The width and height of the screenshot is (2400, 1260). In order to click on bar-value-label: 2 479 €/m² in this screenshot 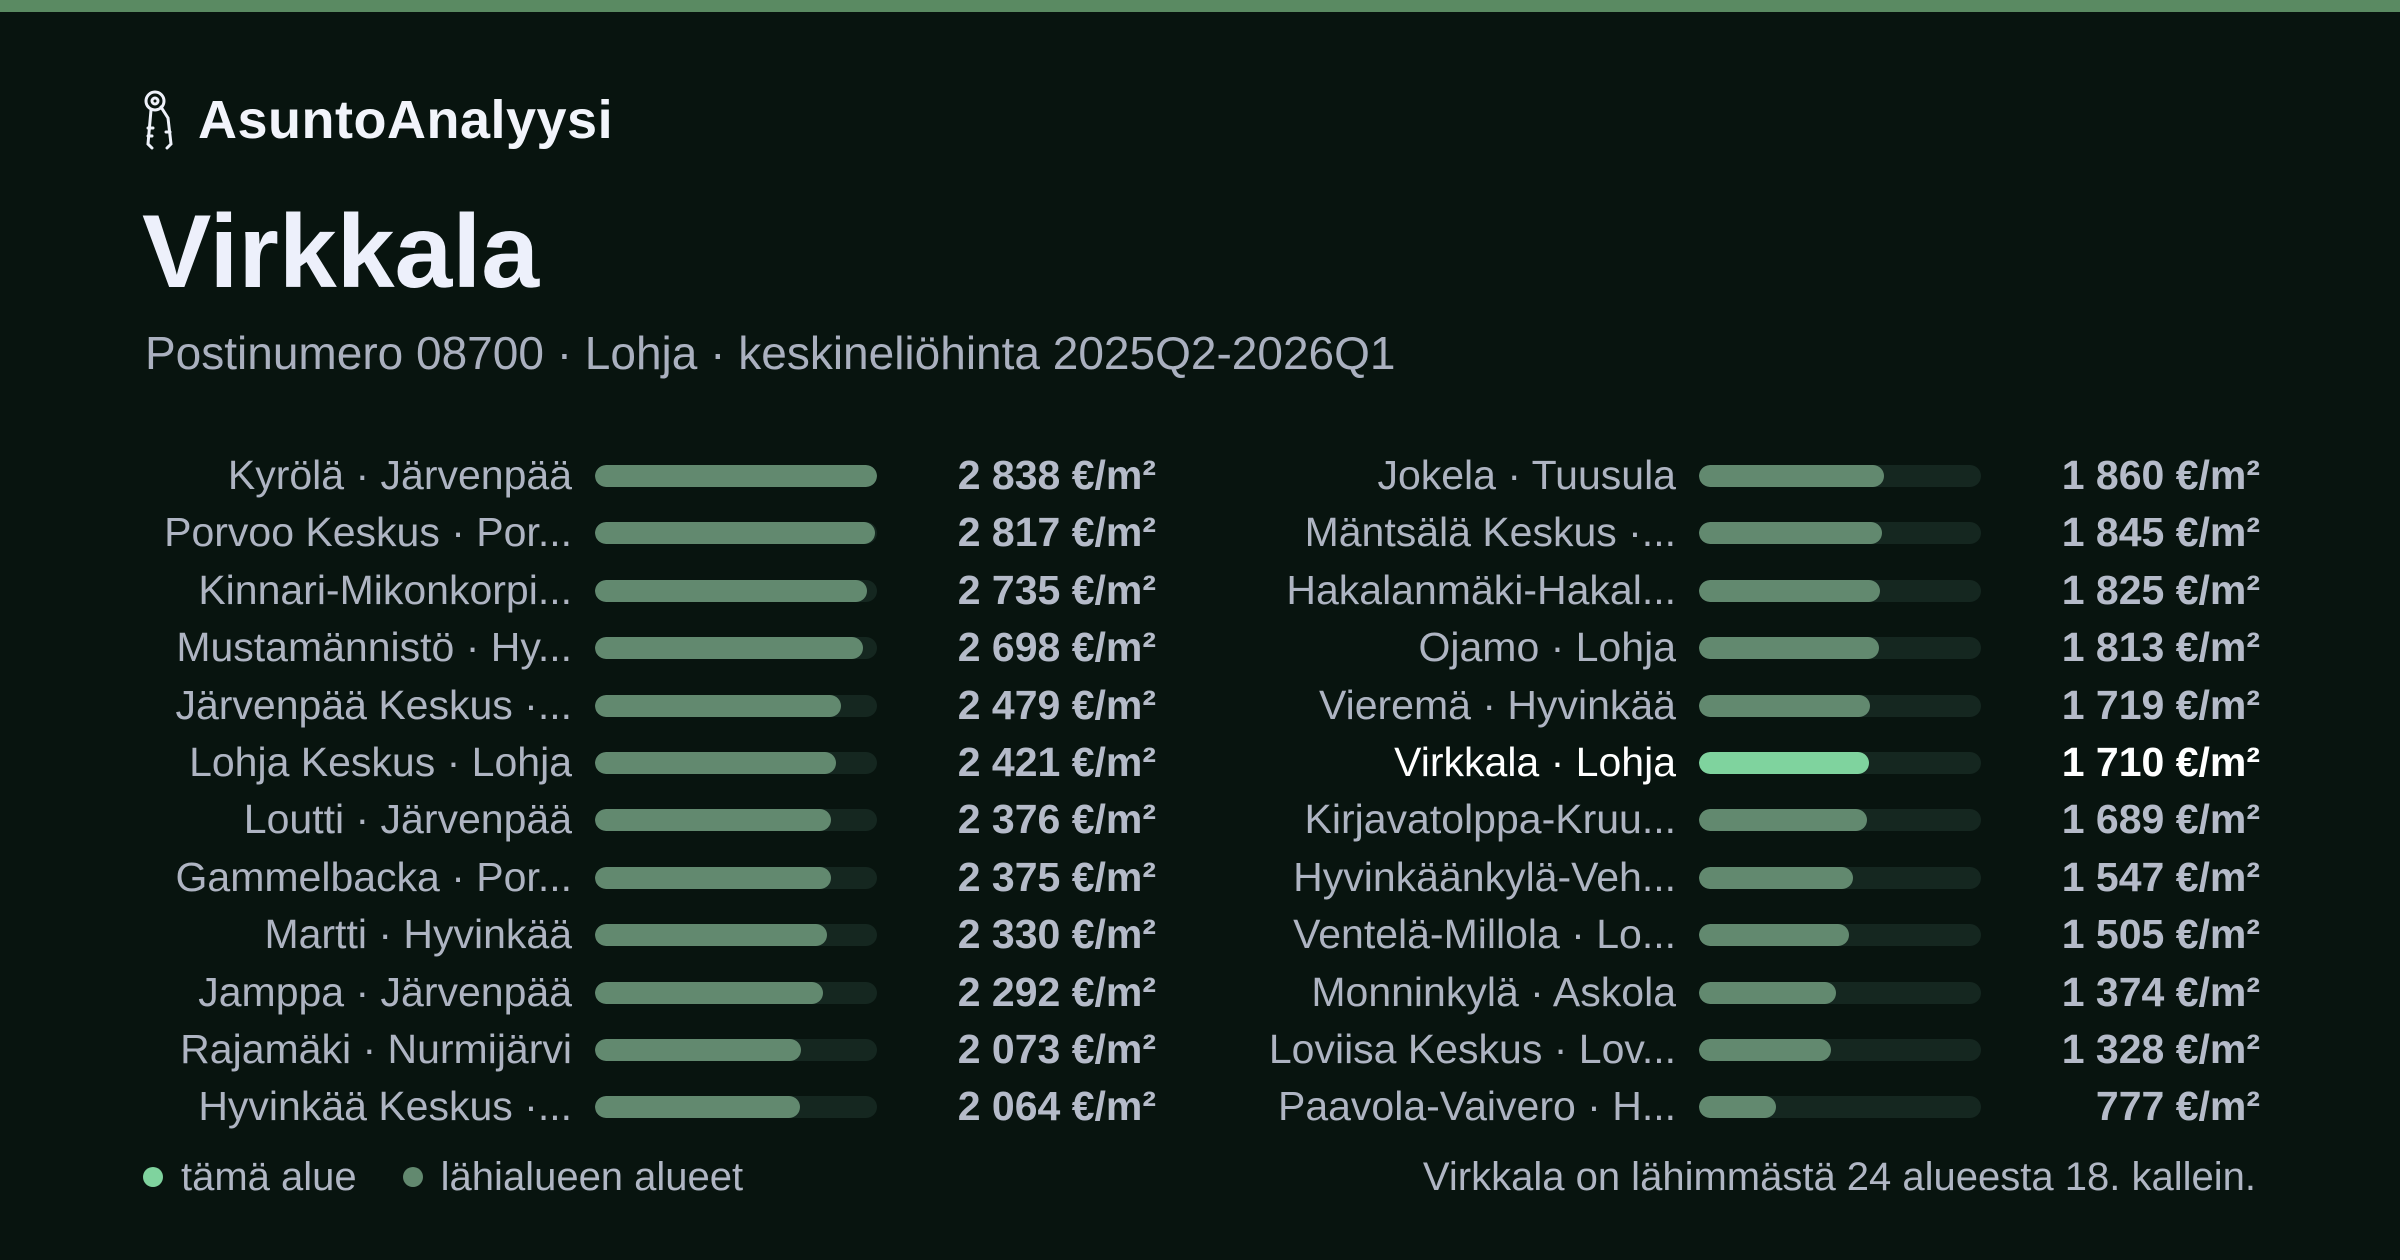, I will do `click(1056, 704)`.